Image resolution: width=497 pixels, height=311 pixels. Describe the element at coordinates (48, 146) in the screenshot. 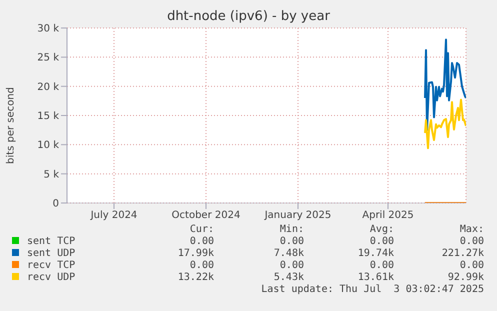

I see `y-tick-label: 10 k` at that location.